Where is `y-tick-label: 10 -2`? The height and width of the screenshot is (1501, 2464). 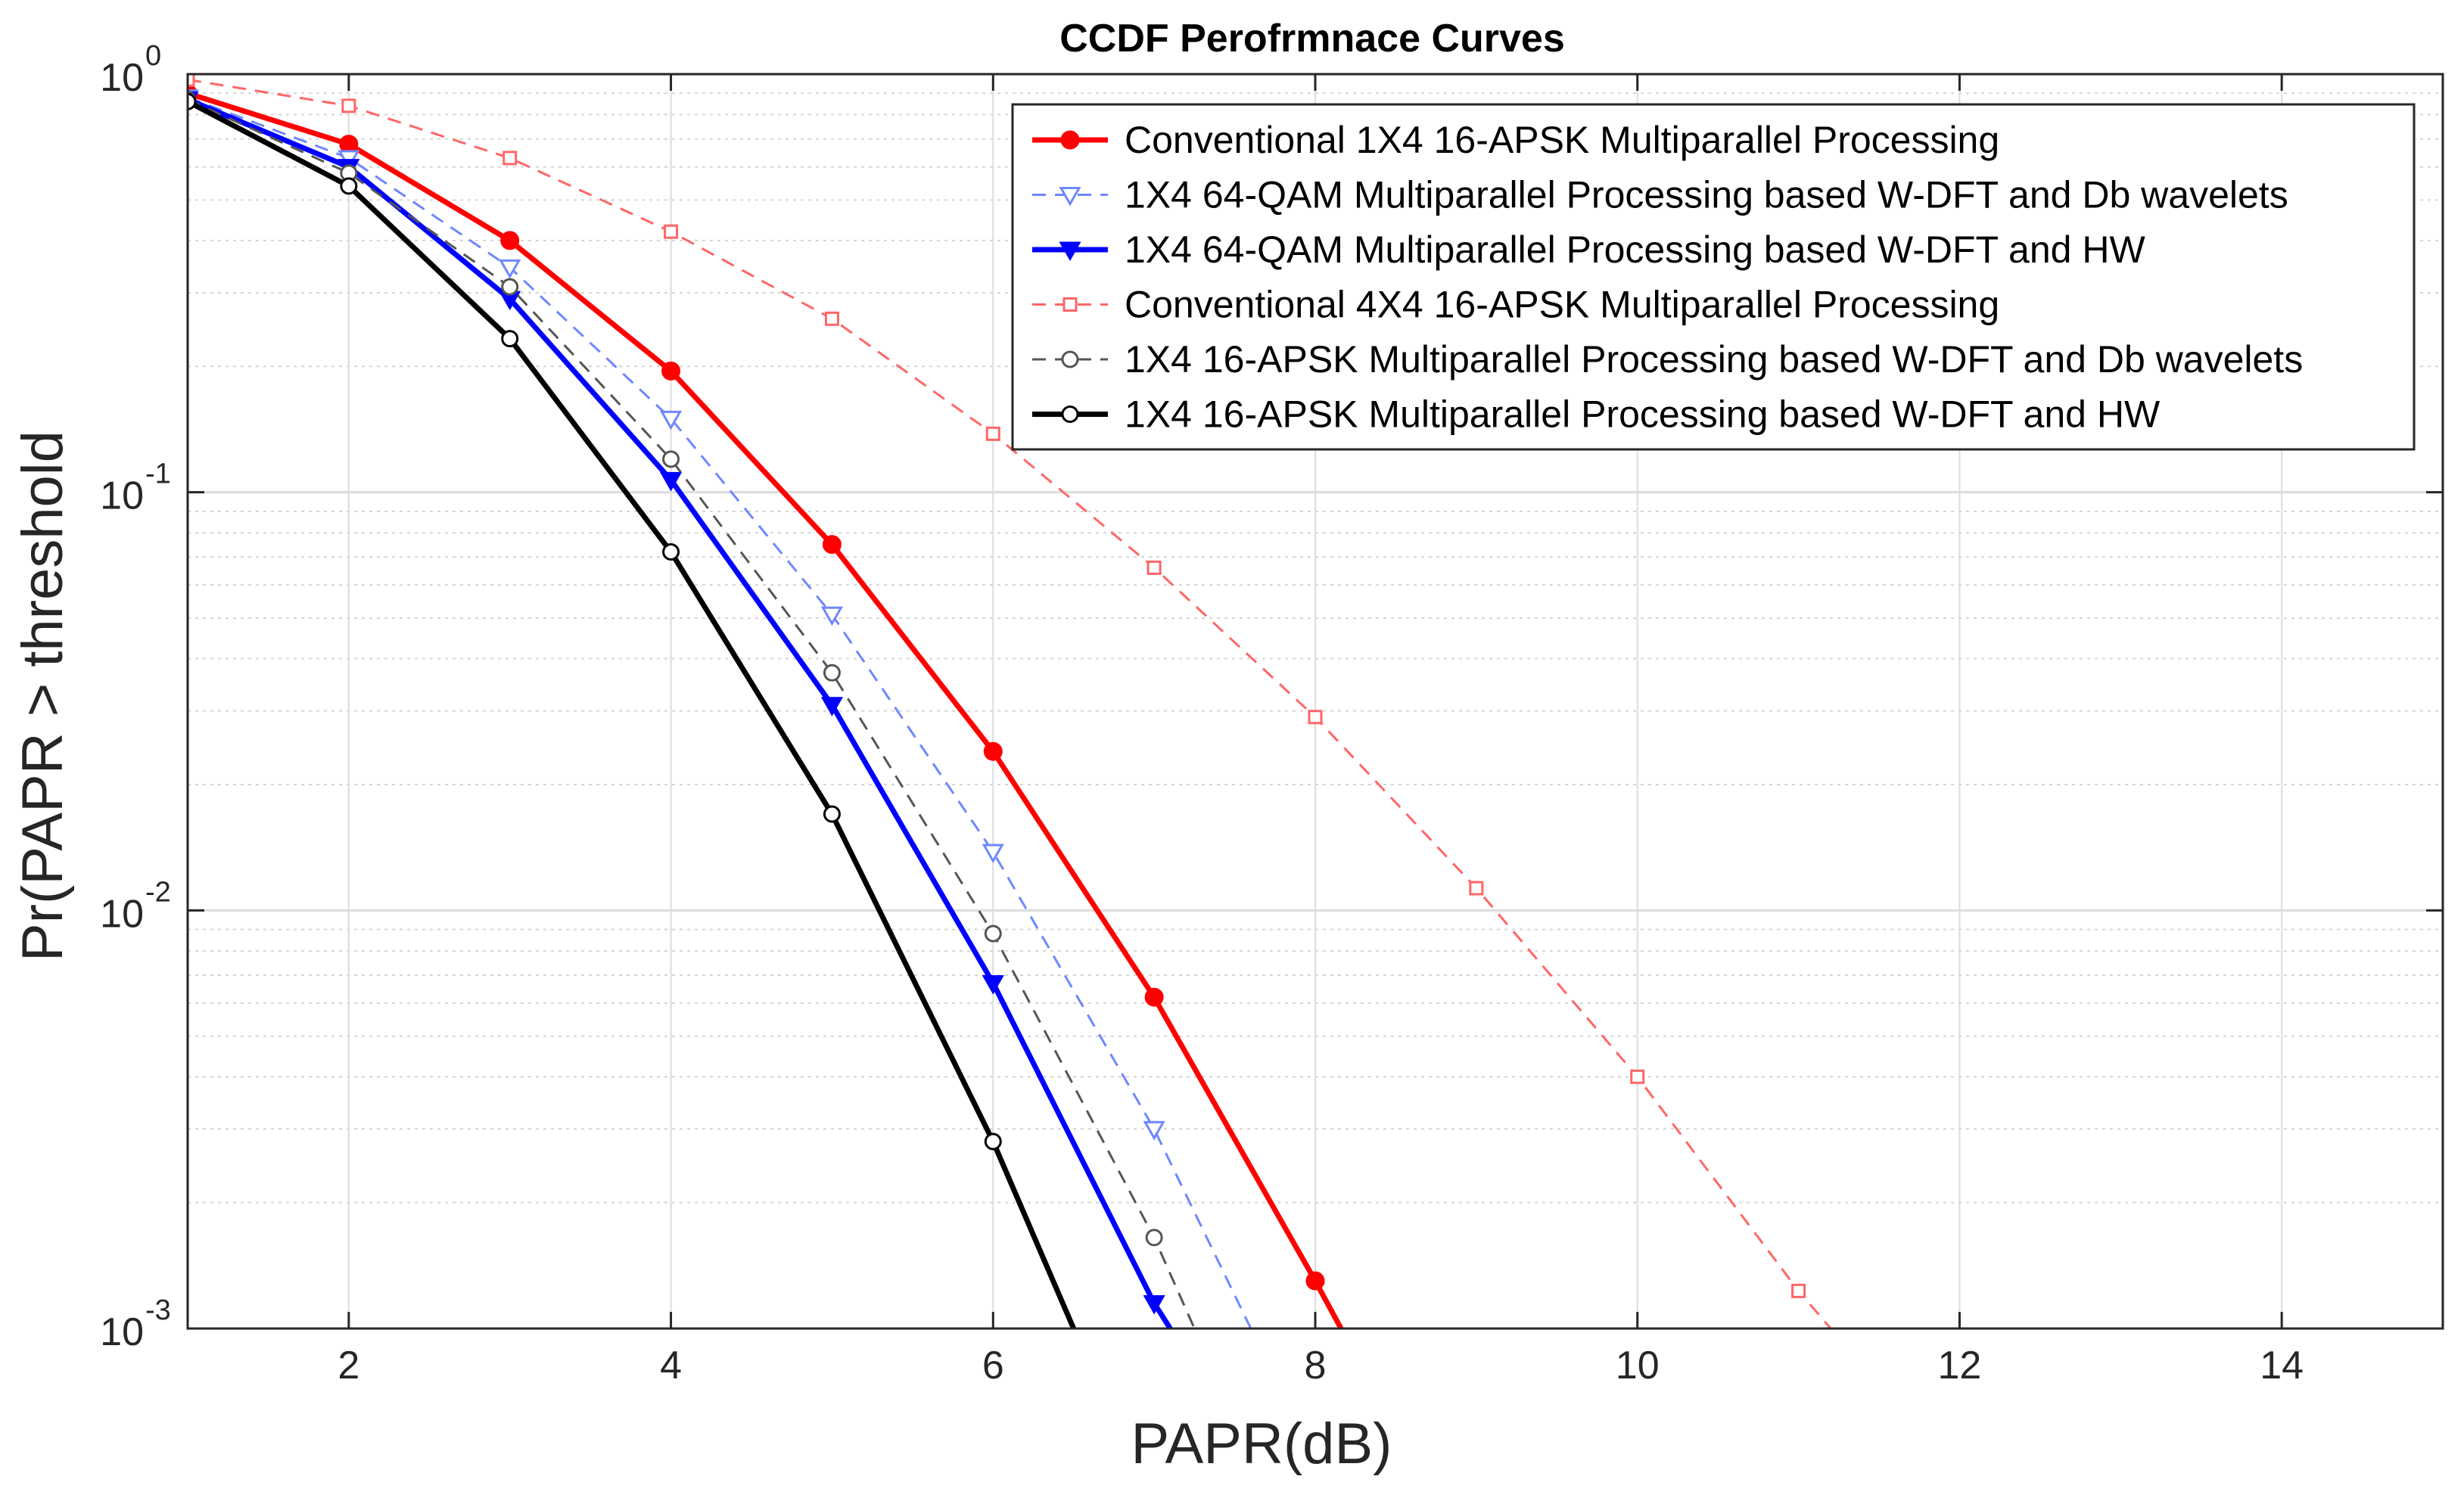
y-tick-label: 10 -2 is located at coordinates (135, 906).